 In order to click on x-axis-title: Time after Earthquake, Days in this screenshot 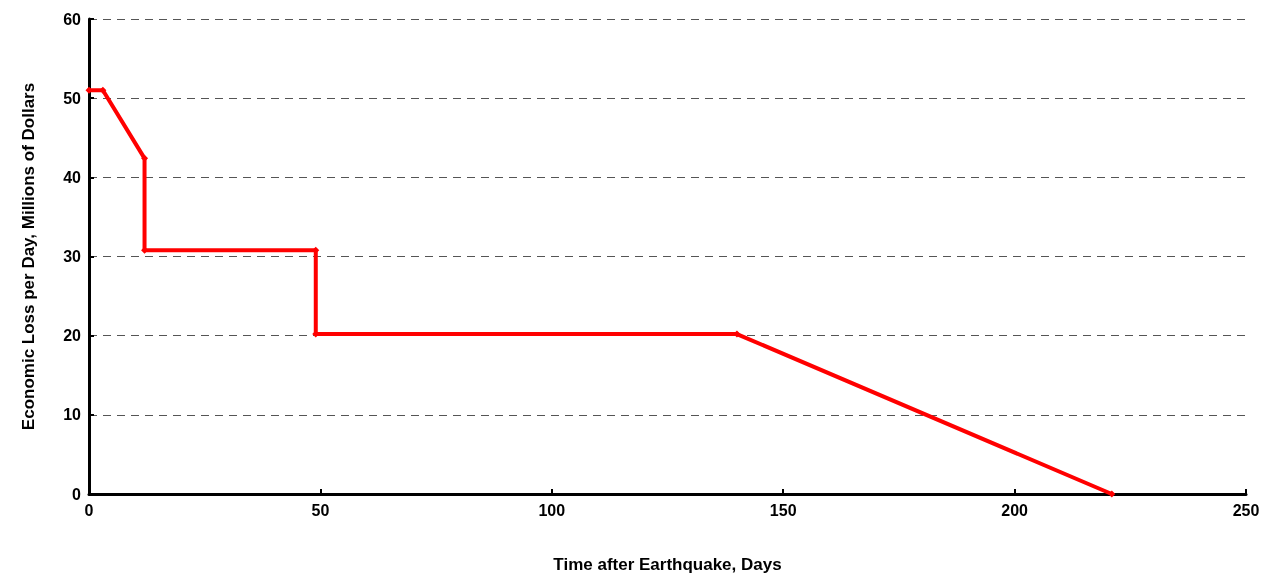, I will do `click(667, 564)`.